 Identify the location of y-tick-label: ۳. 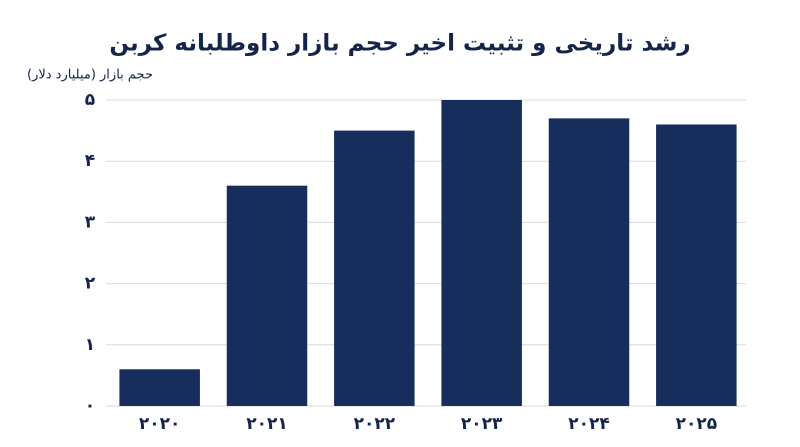
(90, 222).